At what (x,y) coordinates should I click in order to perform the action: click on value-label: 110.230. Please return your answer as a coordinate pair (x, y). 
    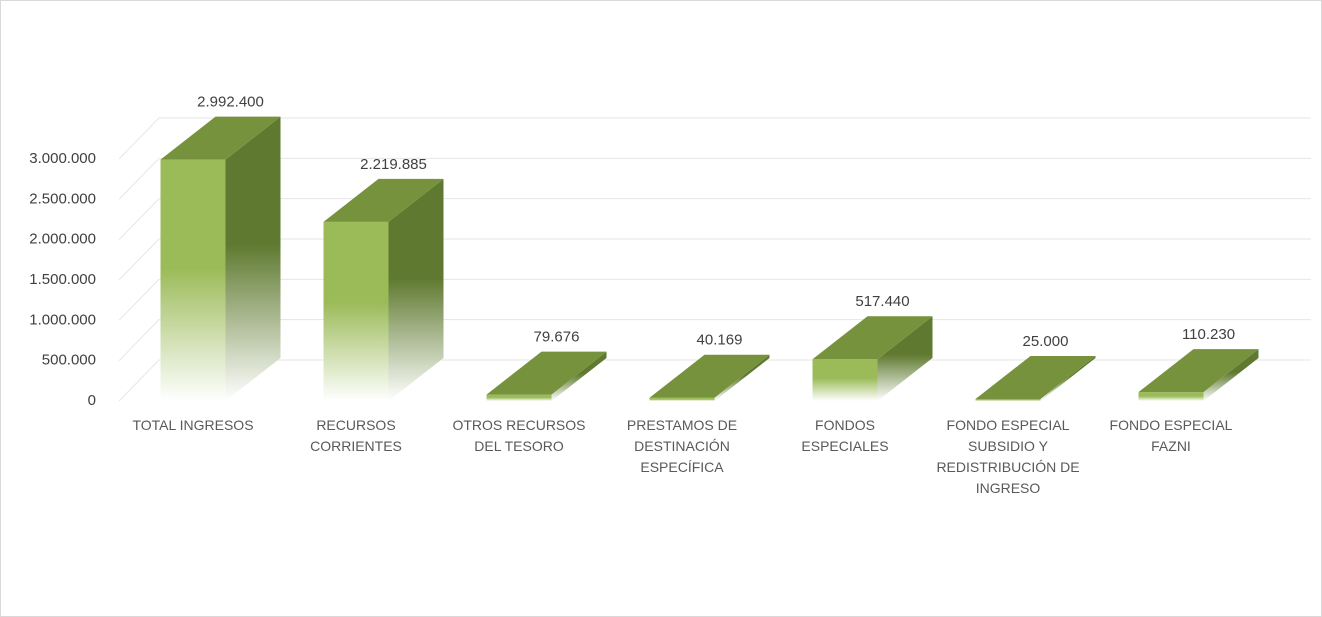
    Looking at the image, I should click on (1208, 334).